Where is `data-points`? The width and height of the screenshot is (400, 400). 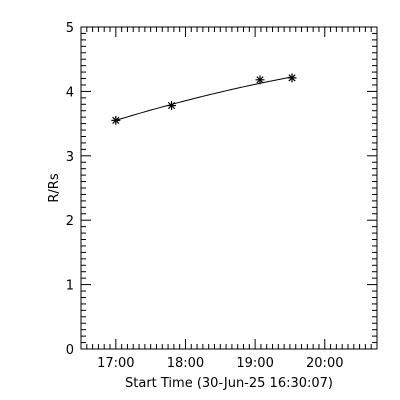
data-points is located at coordinates (204, 99).